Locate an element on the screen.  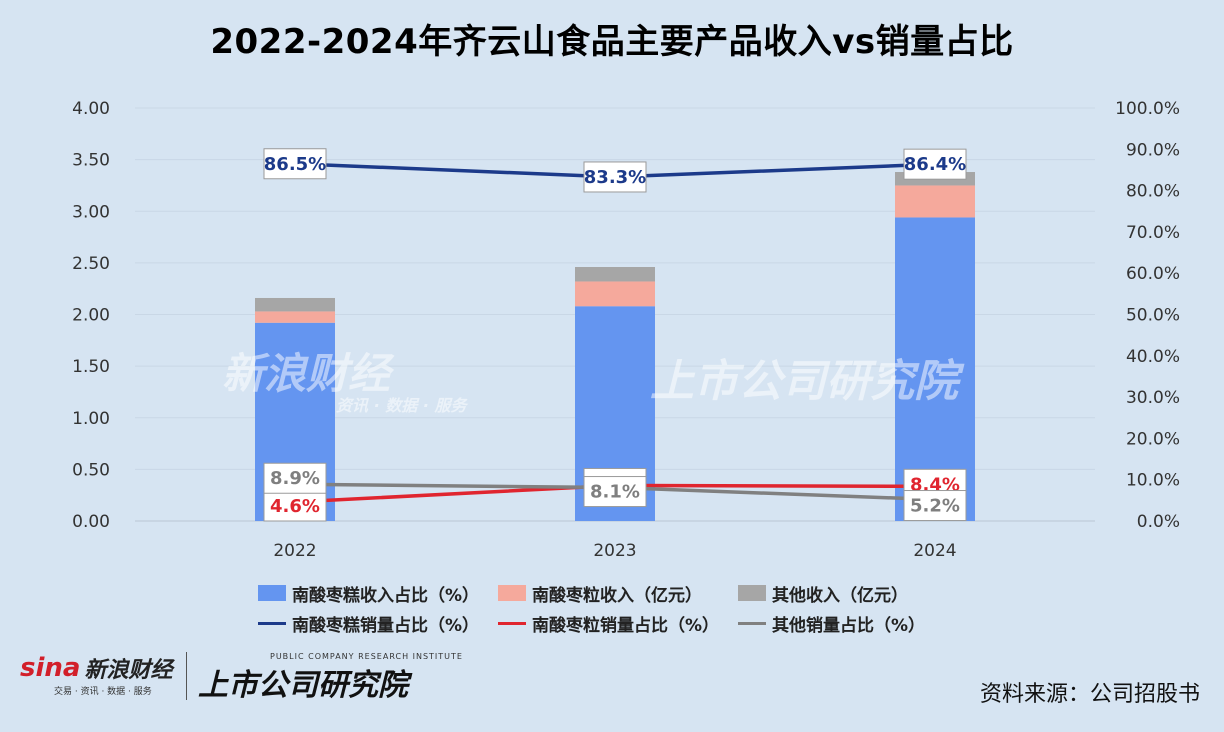
legend-label: 南酸枣糕销量占比（%） is located at coordinates (386, 625).